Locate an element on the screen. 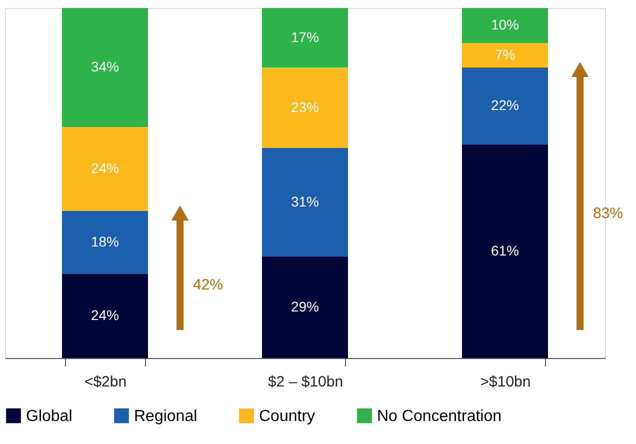 The width and height of the screenshot is (636, 444). x-tick-label: <$2bn is located at coordinates (105, 382).